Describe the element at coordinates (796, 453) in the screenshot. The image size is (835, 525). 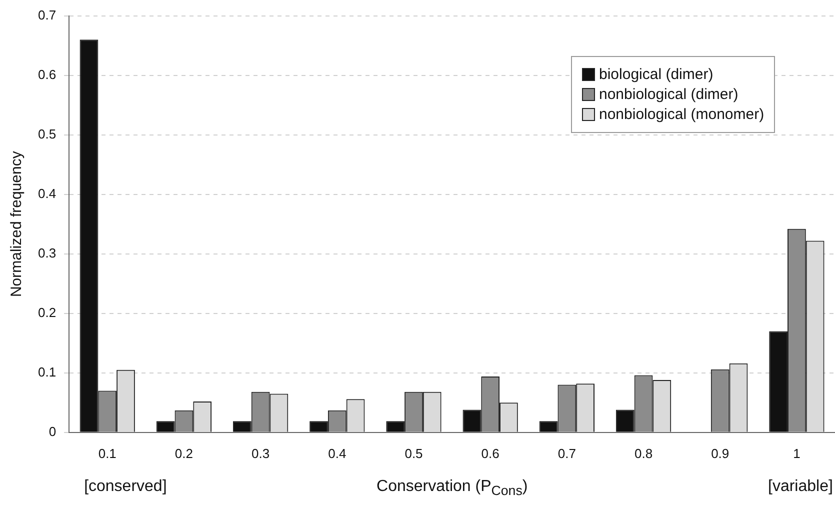
I see `x-tick-label: 1` at that location.